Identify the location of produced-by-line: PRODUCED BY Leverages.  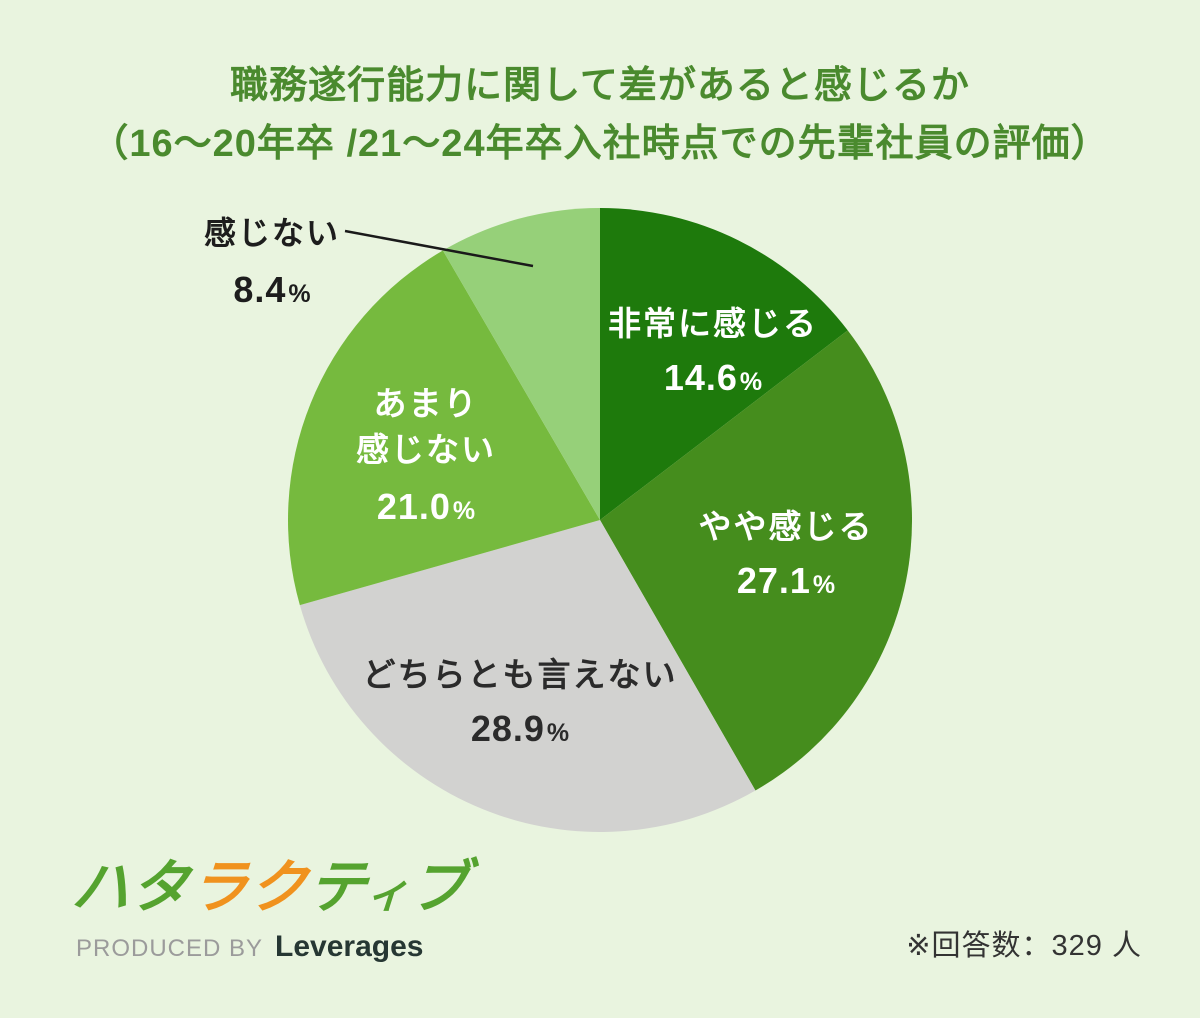
(249, 947).